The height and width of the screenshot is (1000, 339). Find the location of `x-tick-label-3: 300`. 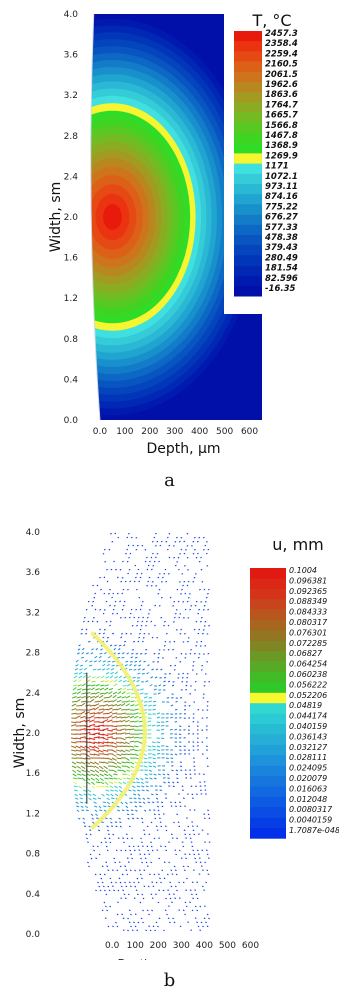

x-tick-label-3: 300 is located at coordinates (181, 946).